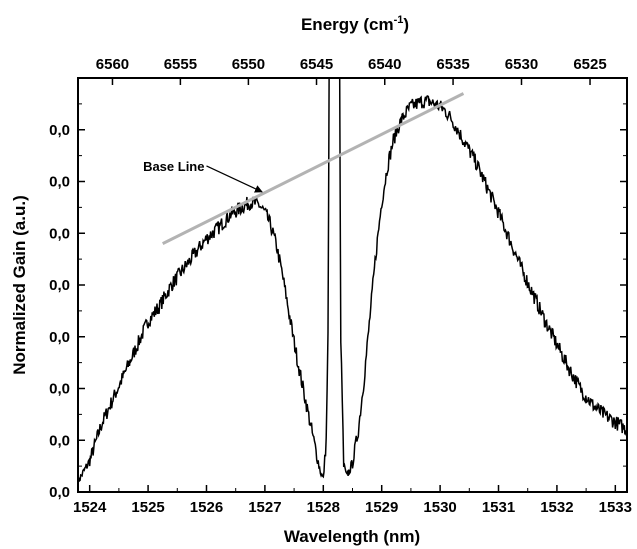 The image size is (637, 549). What do you see at coordinates (399, 20) in the screenshot?
I see `top-axis-title-sup: -1` at bounding box center [399, 20].